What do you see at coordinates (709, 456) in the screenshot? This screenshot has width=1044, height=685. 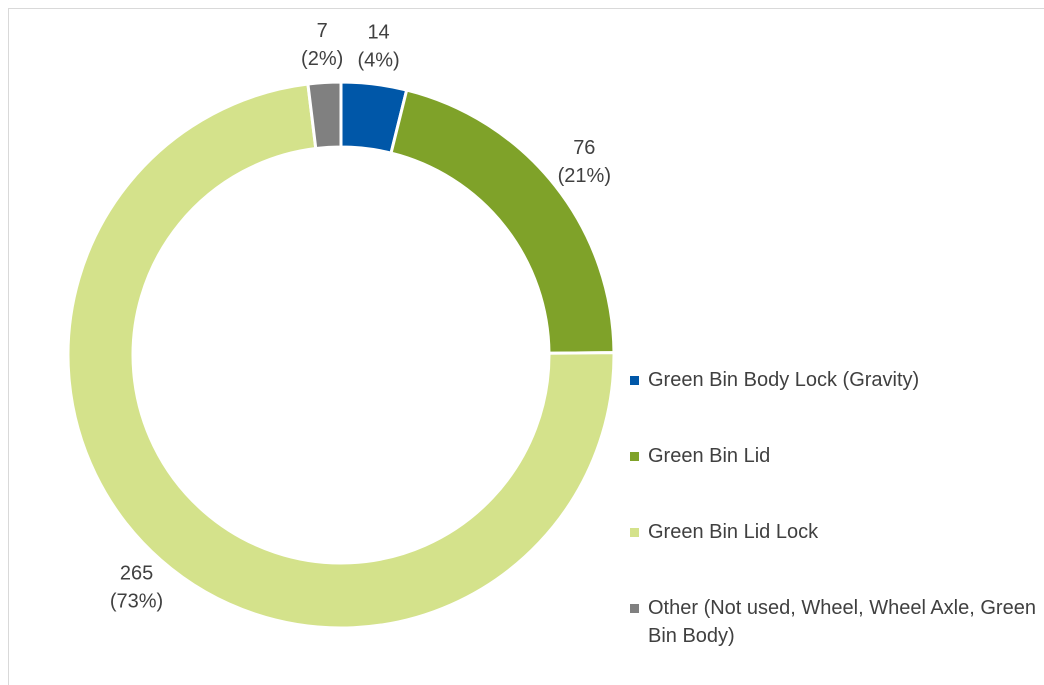 I see `legend-label: Green Bin Lid` at bounding box center [709, 456].